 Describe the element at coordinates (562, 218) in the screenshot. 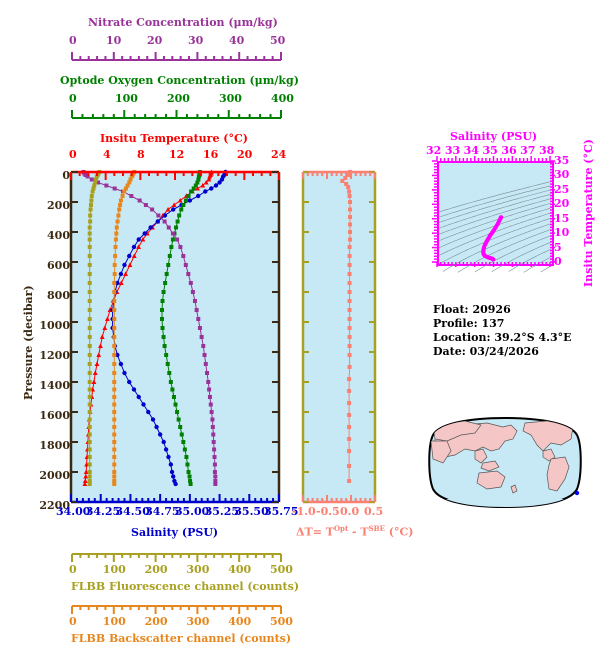

I see `ts-temperature-tick-4: 15` at that location.